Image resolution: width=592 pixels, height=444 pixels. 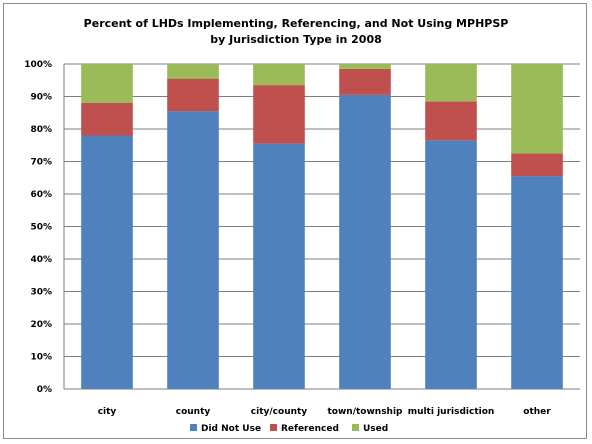 I want to click on legend-label: Referenced, so click(x=310, y=429).